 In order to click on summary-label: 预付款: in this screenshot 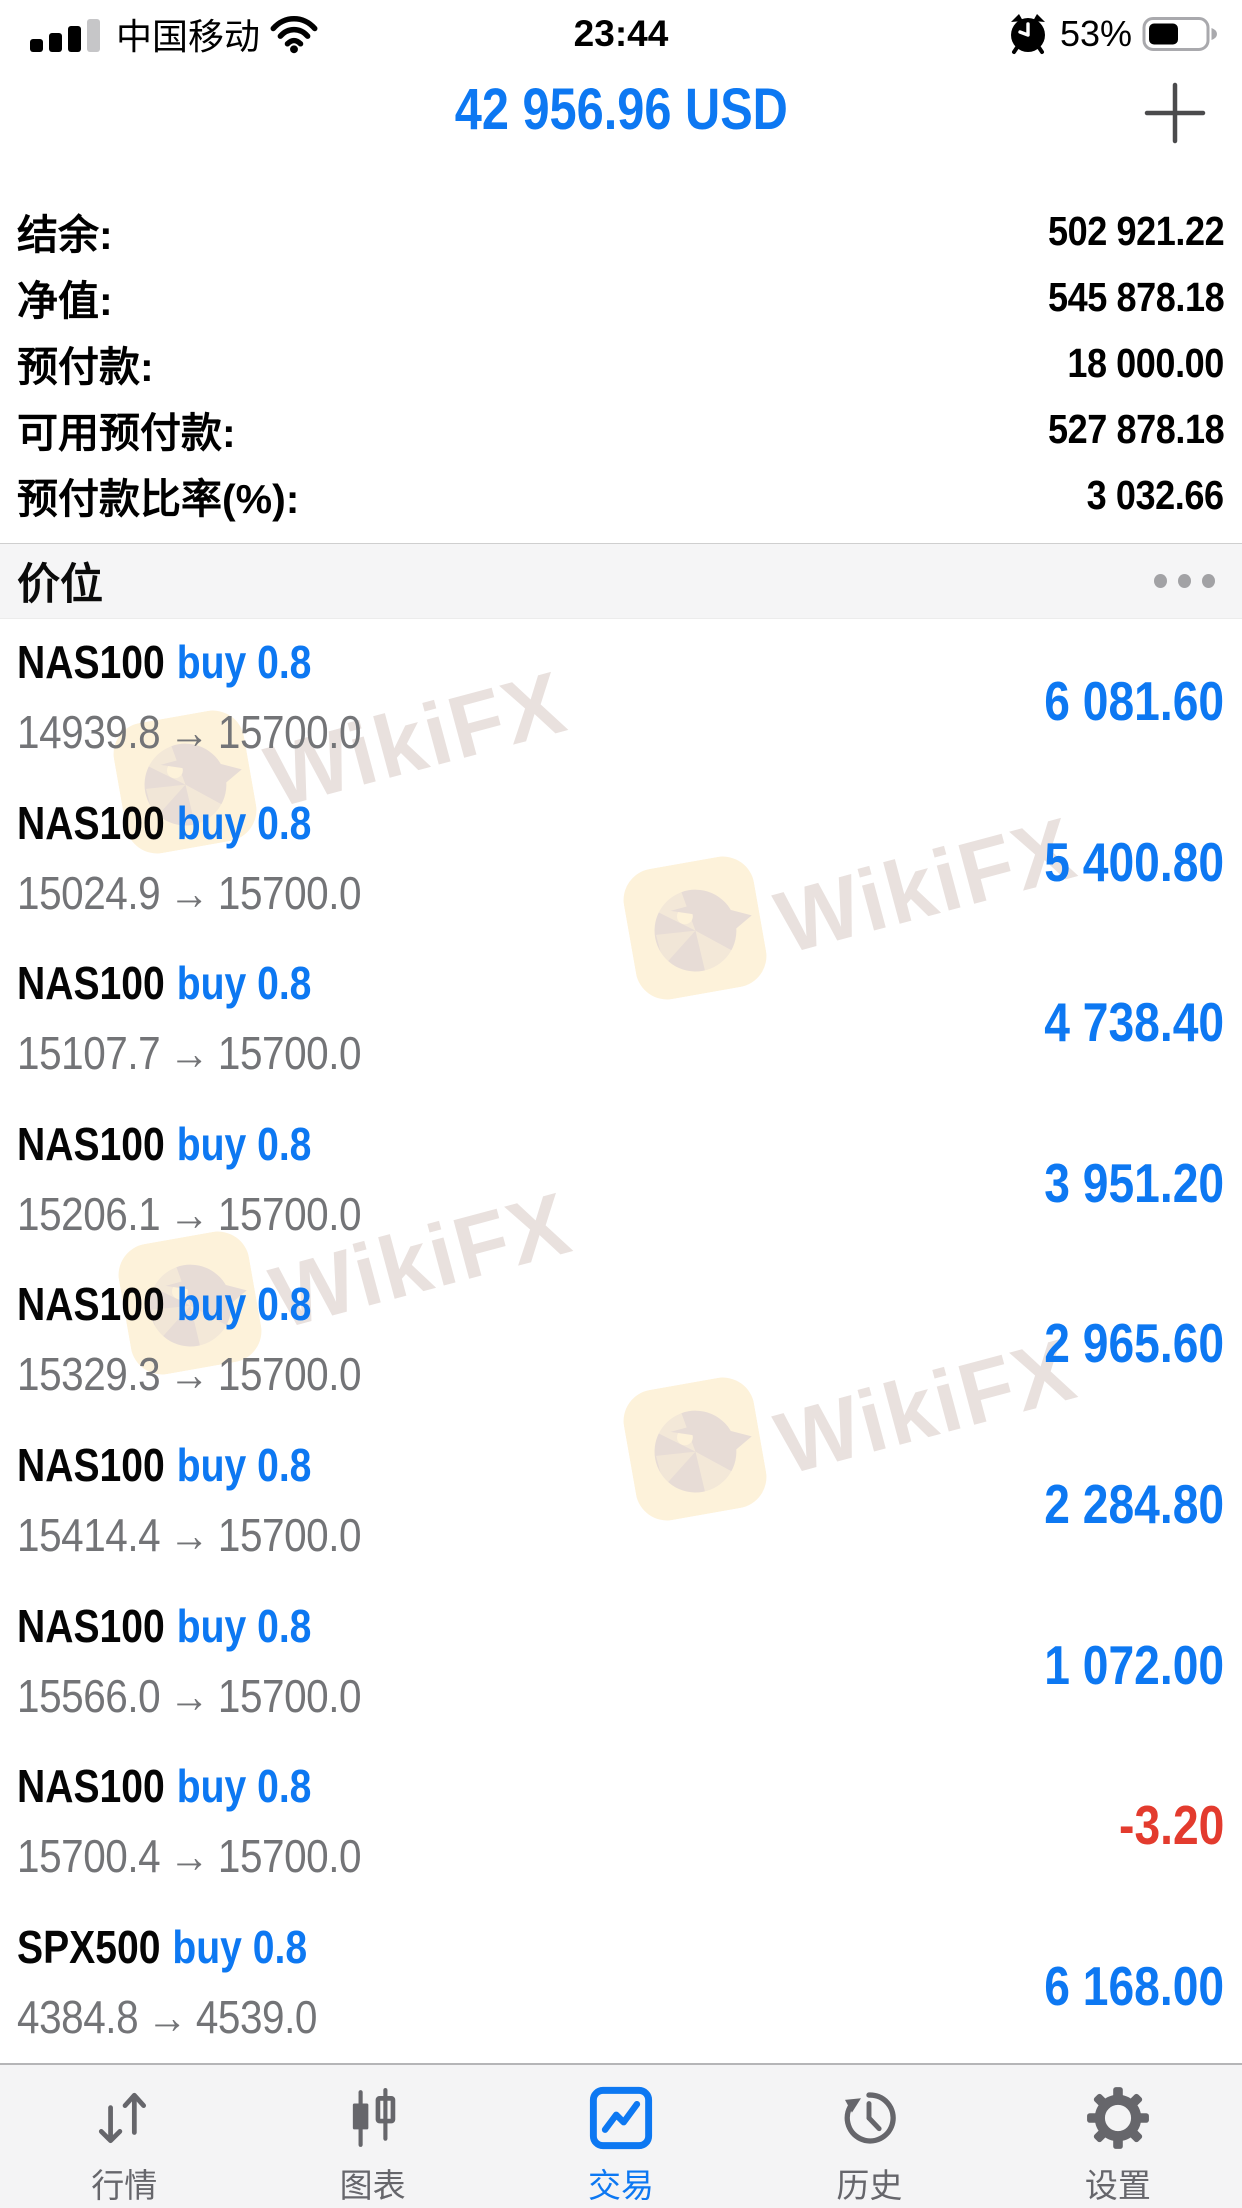, I will do `click(85, 367)`.